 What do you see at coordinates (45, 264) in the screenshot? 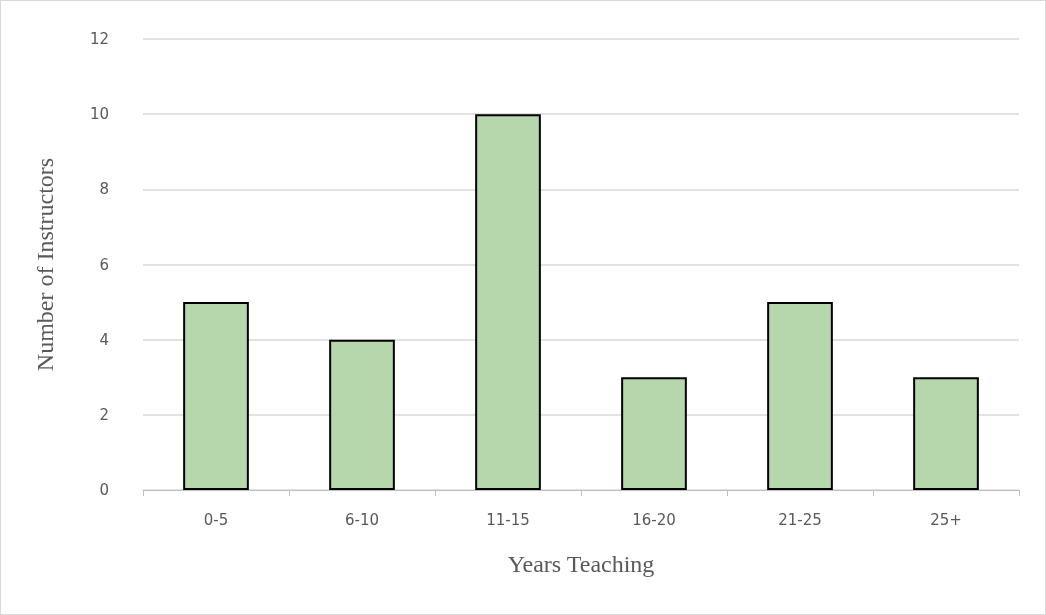
I see `y-axis-title: Number of Instructors` at bounding box center [45, 264].